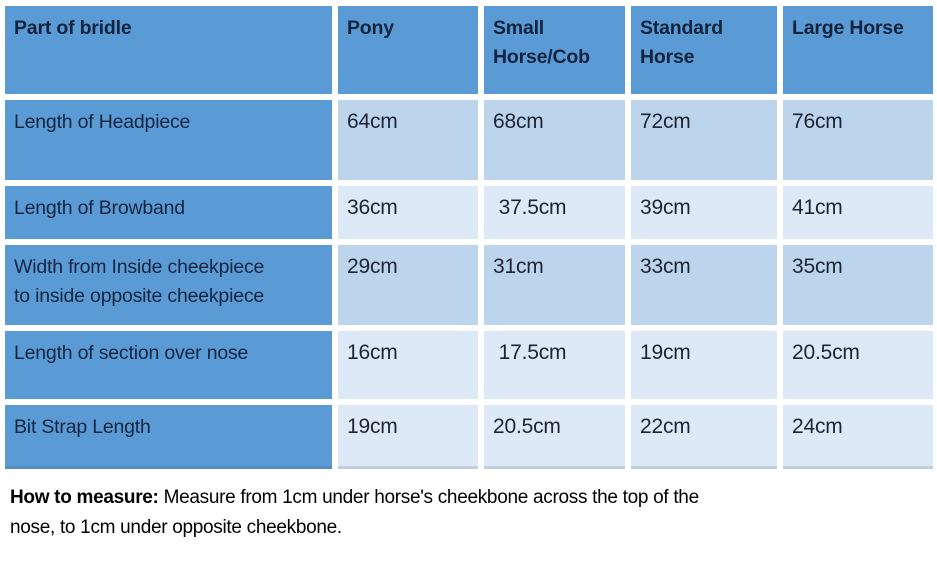  I want to click on header-cell-part-of-bridle: Part of bridle, so click(168, 50).